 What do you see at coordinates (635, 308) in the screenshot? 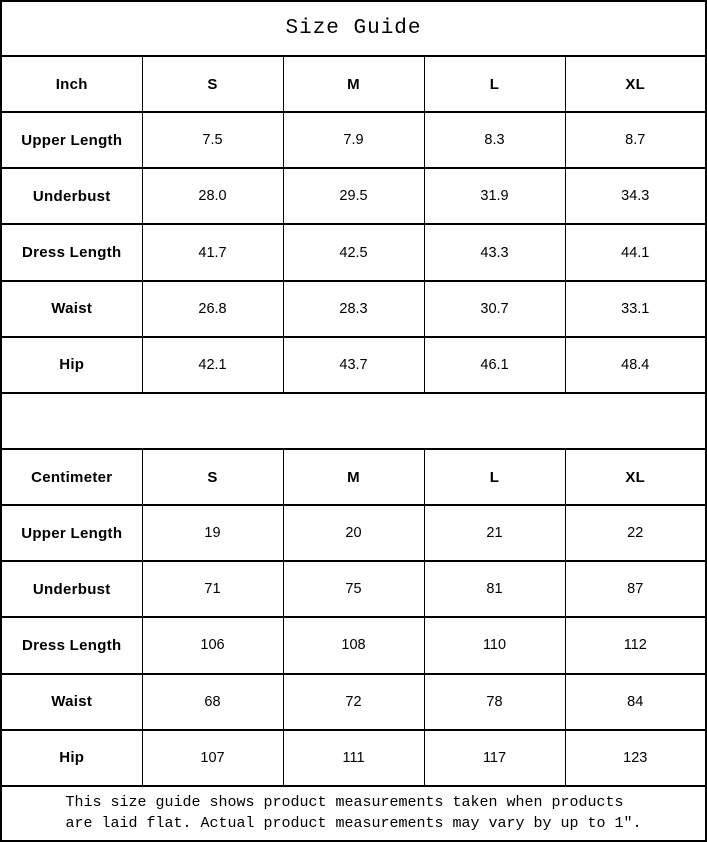
I see `value-cell: 33.1` at bounding box center [635, 308].